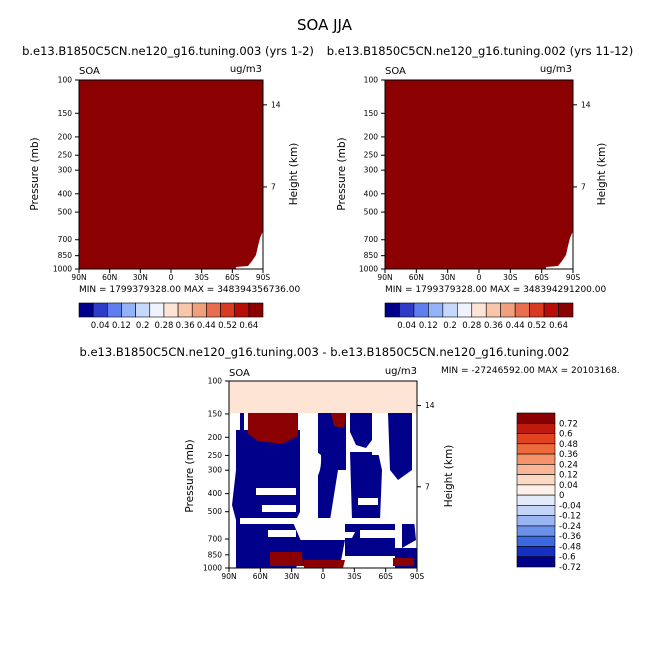 The height and width of the screenshot is (649, 649). I want to click on panel-2-y-axis: 100 150 200 250 300 400 500 700 850 1000, so click(372, 175).